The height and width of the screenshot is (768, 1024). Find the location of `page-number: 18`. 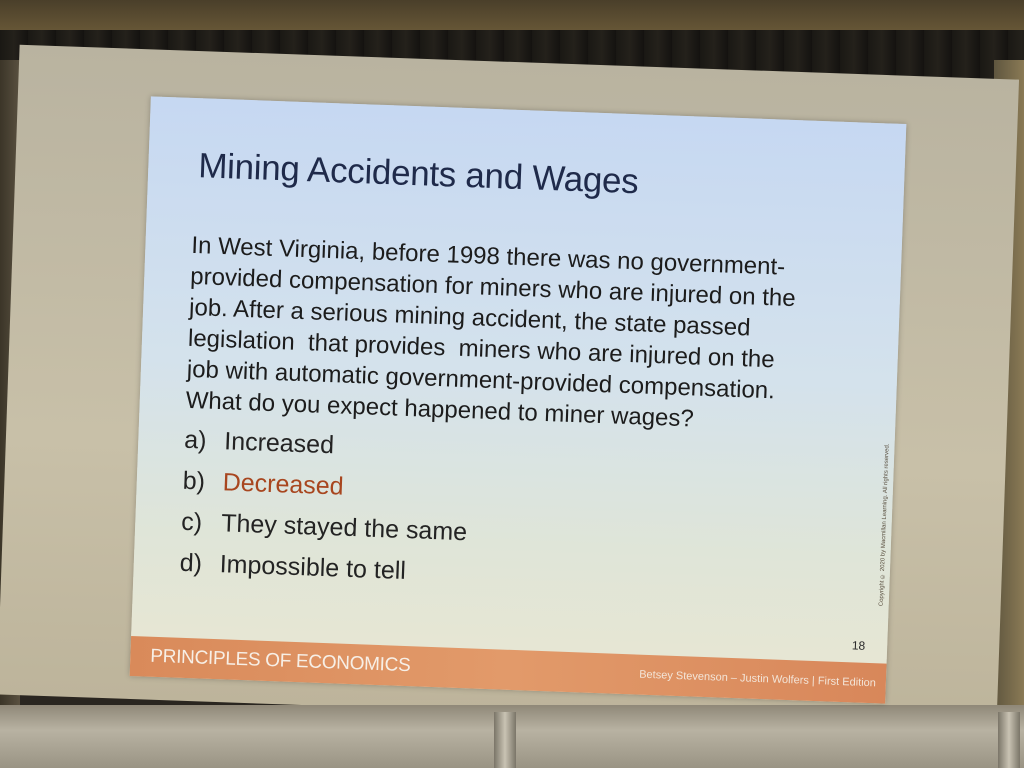

page-number: 18 is located at coordinates (858, 645).